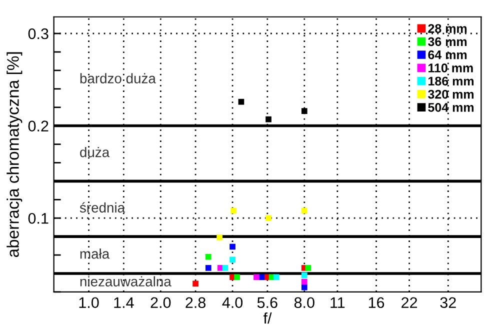  Describe the element at coordinates (103, 207) in the screenshot. I see `annotation: średnia` at that location.